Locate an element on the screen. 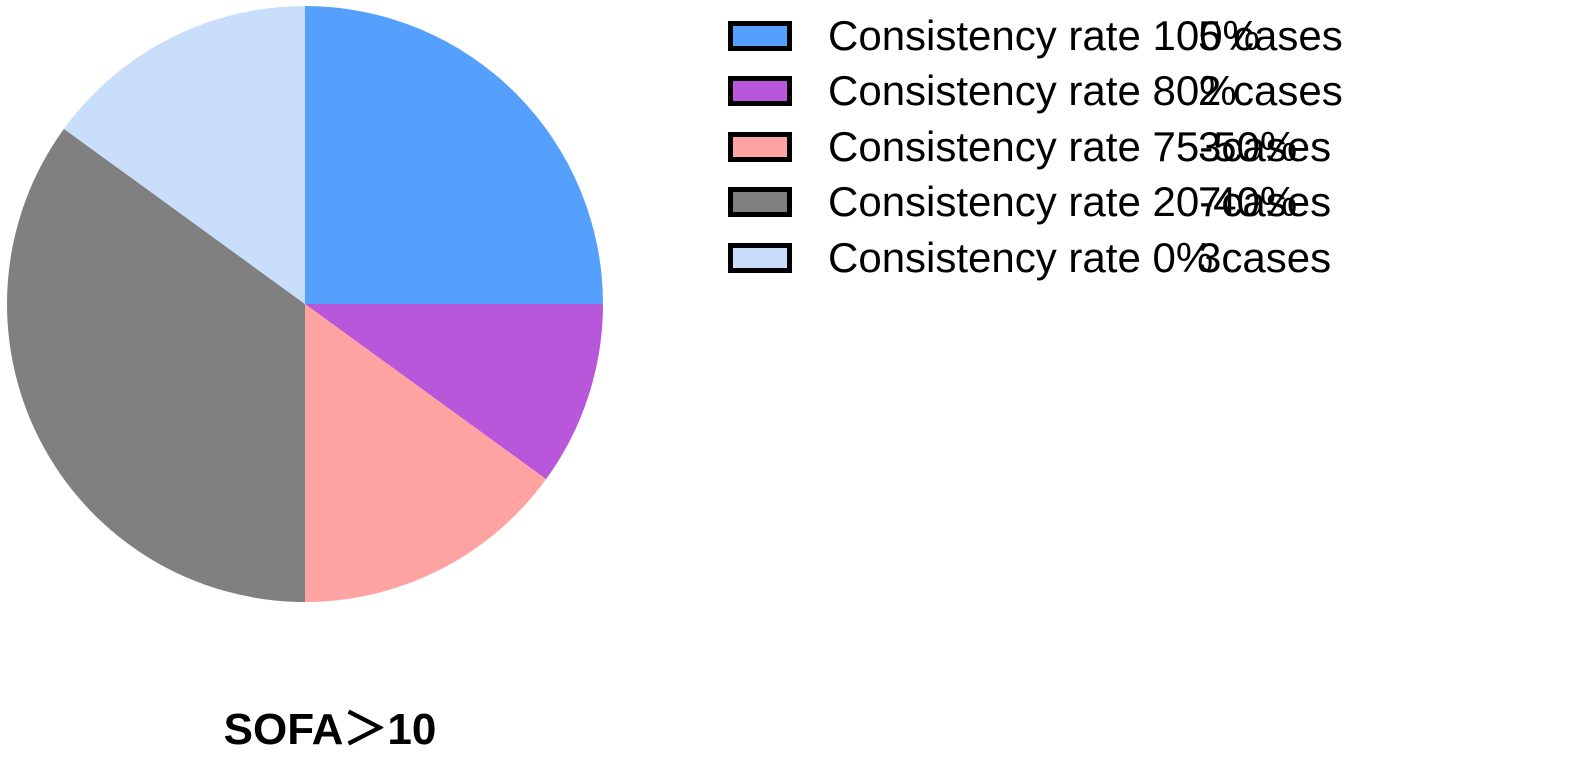 The width and height of the screenshot is (1577, 765). legend-label: Consistency rate 75-50% is located at coordinates (1063, 146).